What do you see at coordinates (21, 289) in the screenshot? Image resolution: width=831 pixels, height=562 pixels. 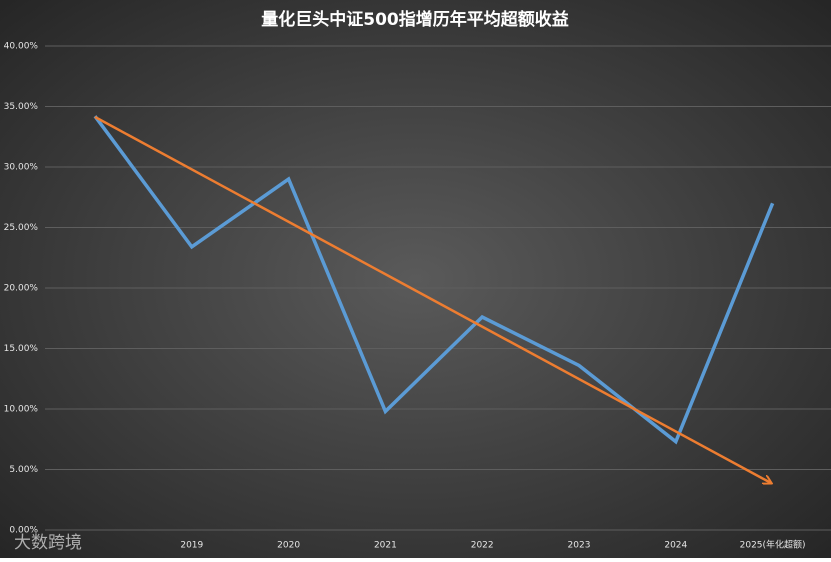 I see `y-tick-label: 20.00%` at bounding box center [21, 289].